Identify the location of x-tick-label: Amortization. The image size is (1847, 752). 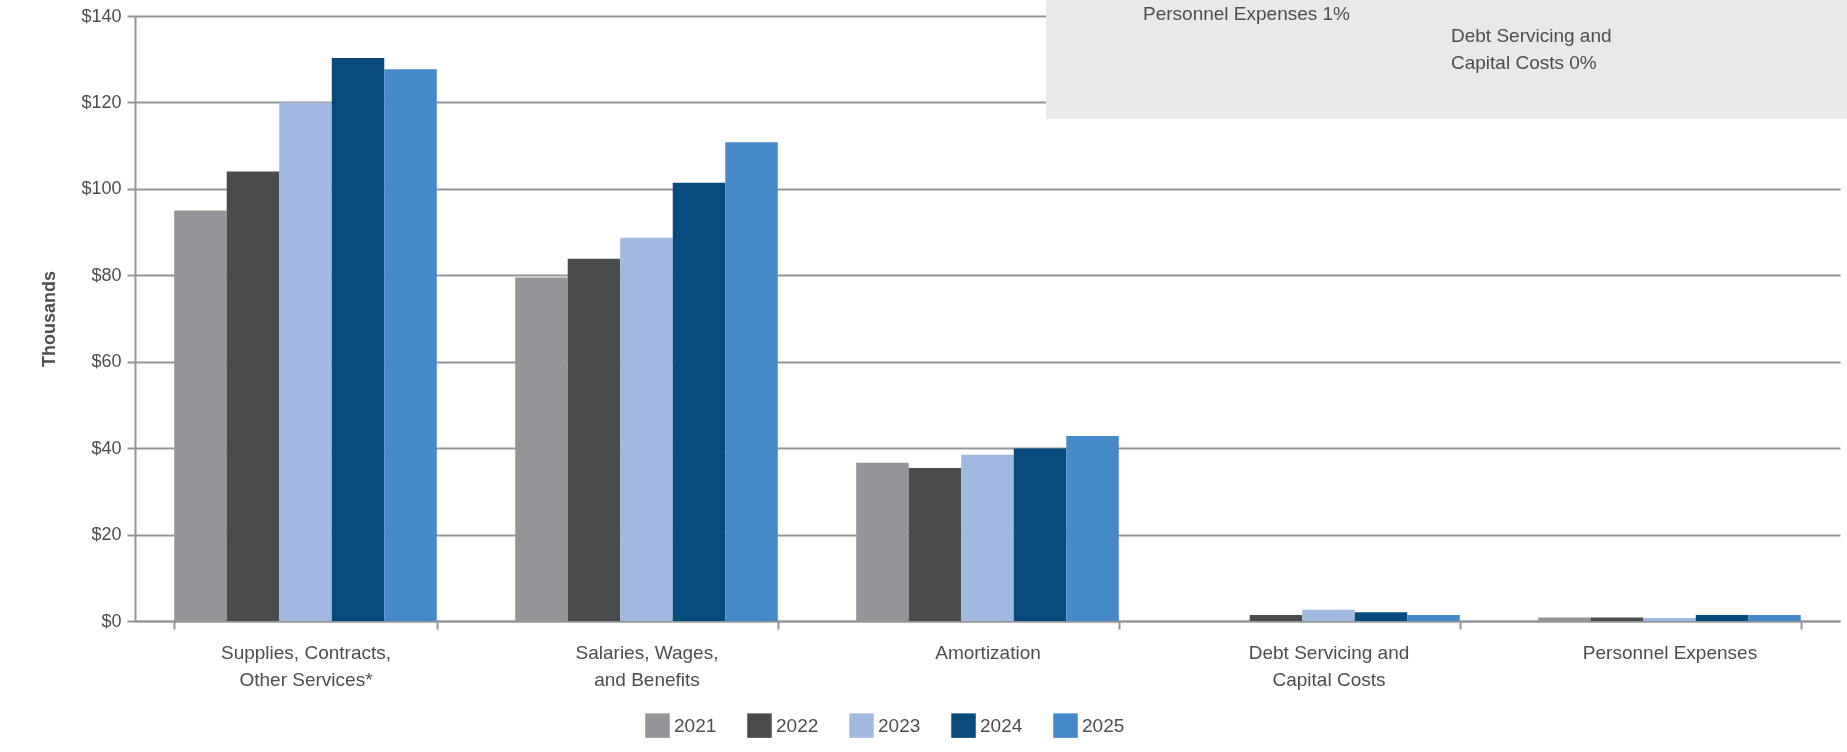
(988, 652).